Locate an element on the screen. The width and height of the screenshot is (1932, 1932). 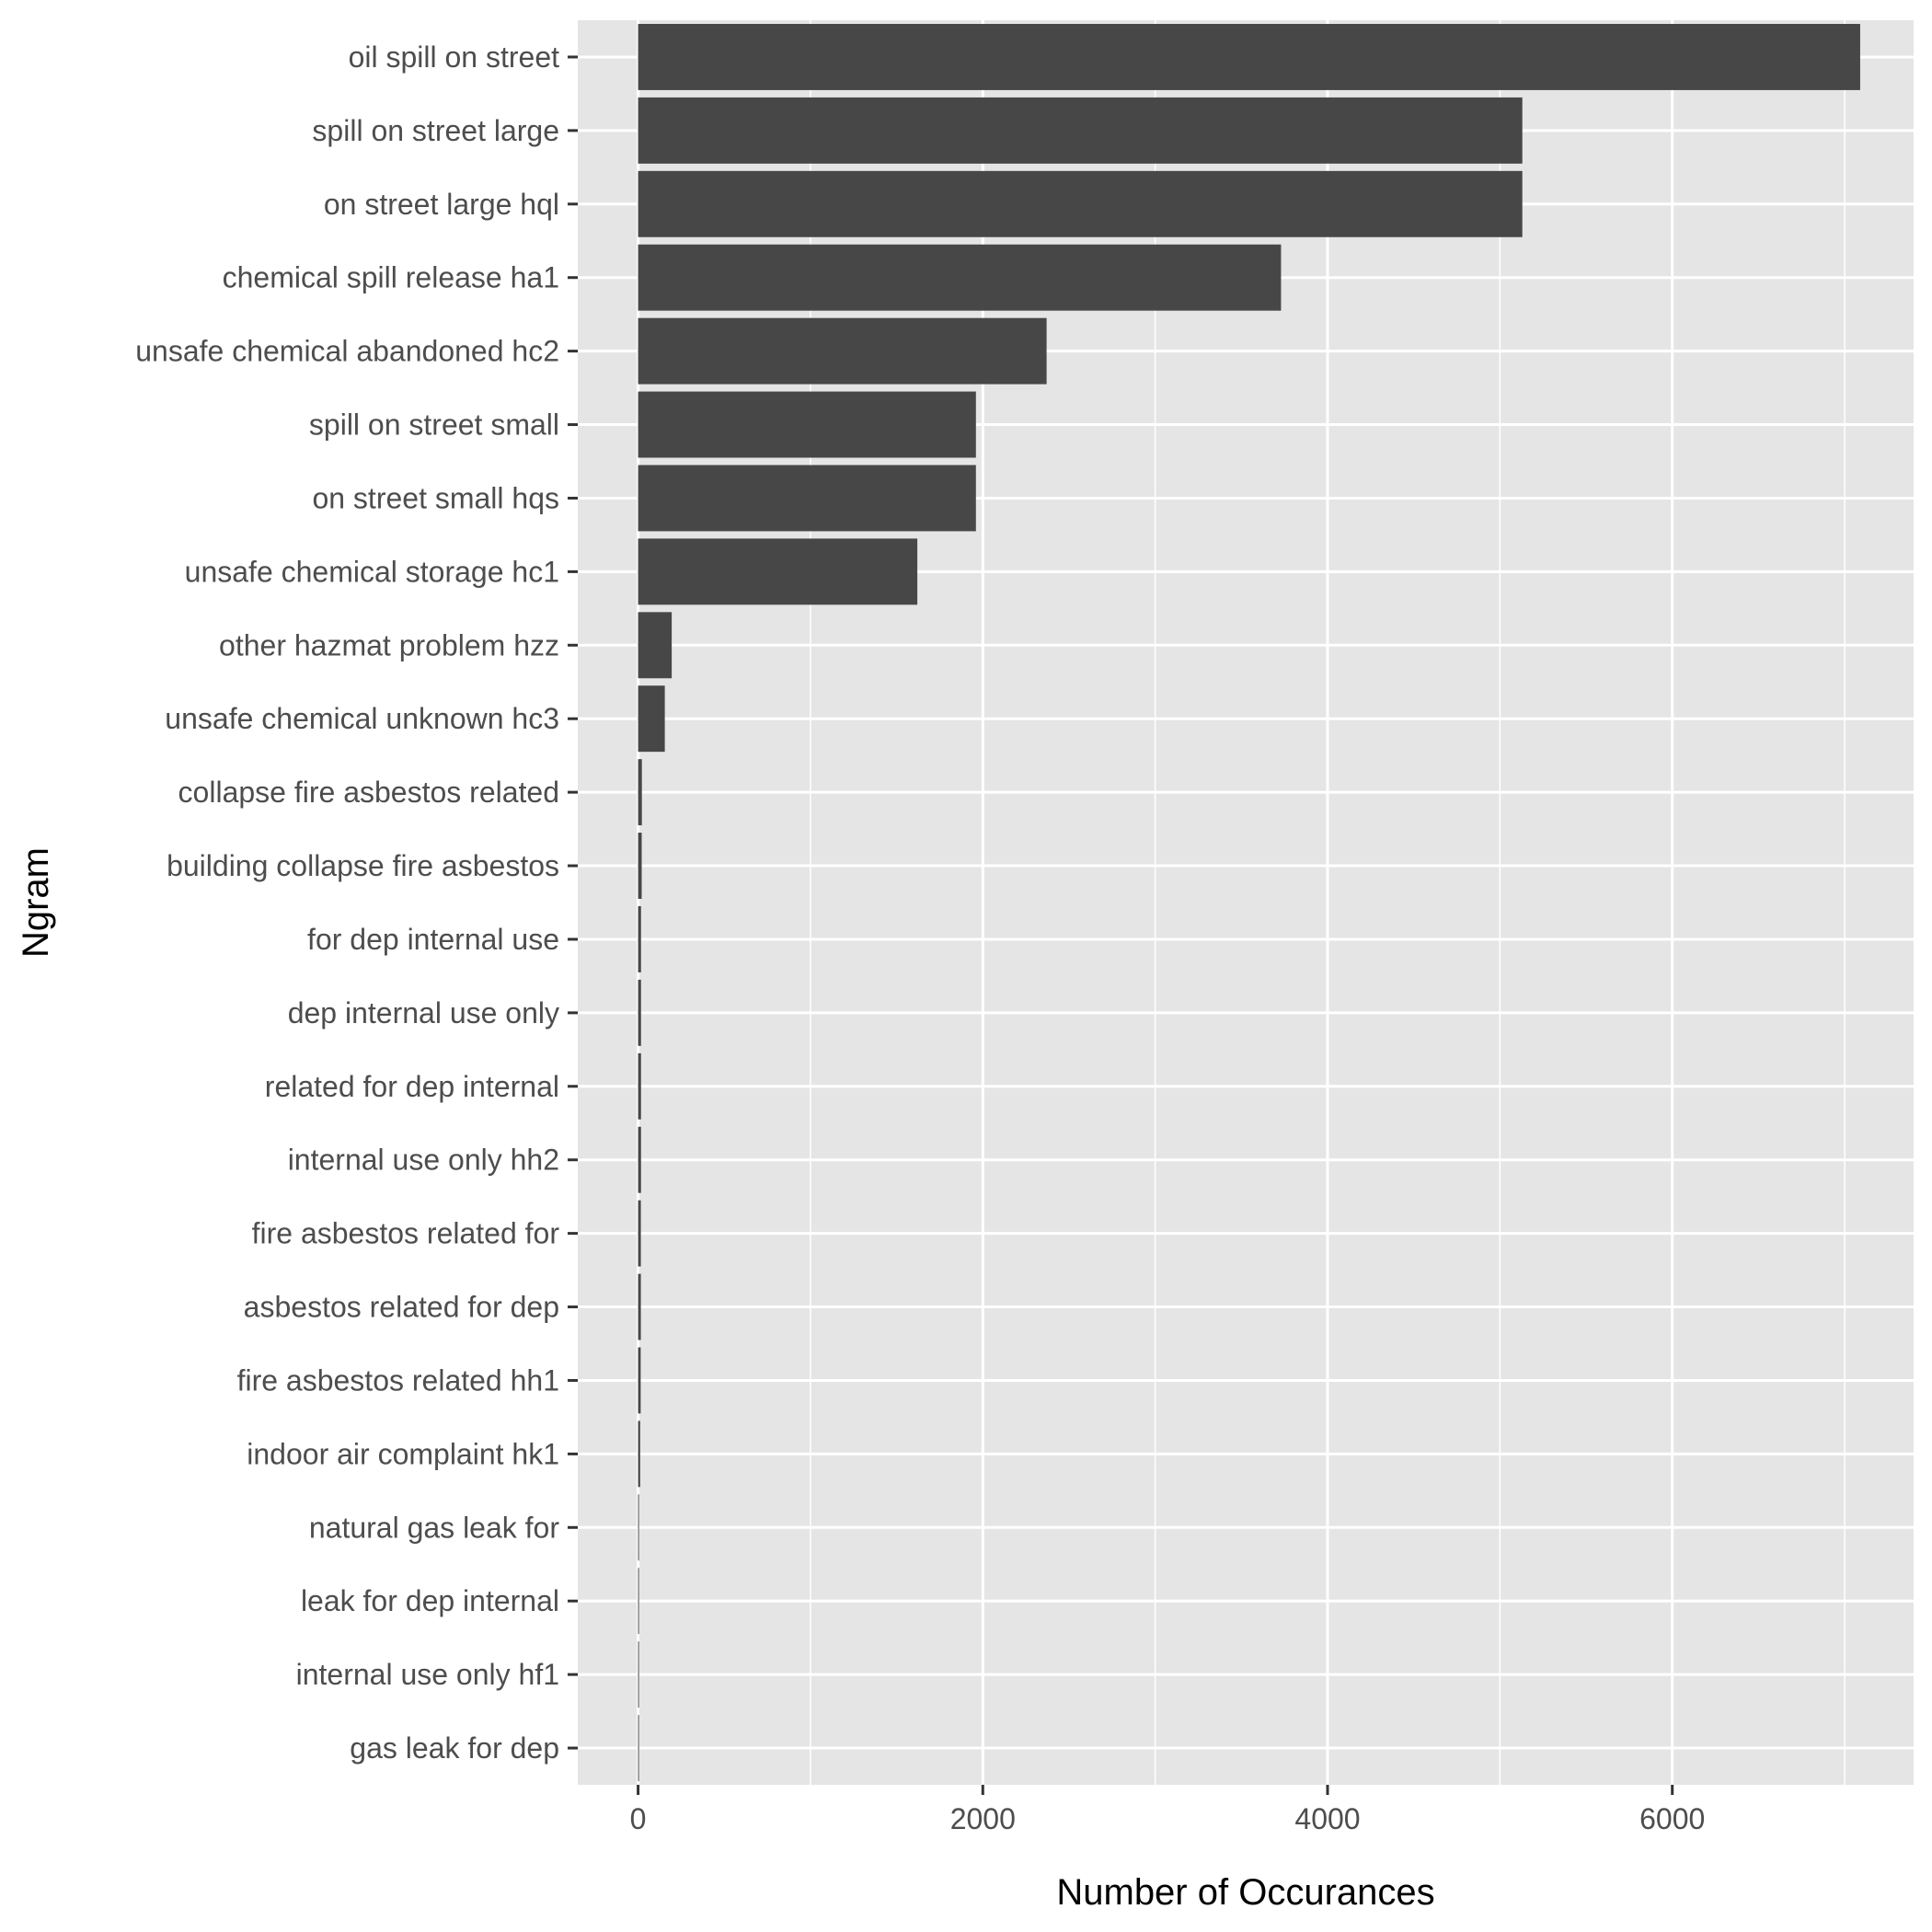
y-tick-label: spill on street large is located at coordinates (435, 130).